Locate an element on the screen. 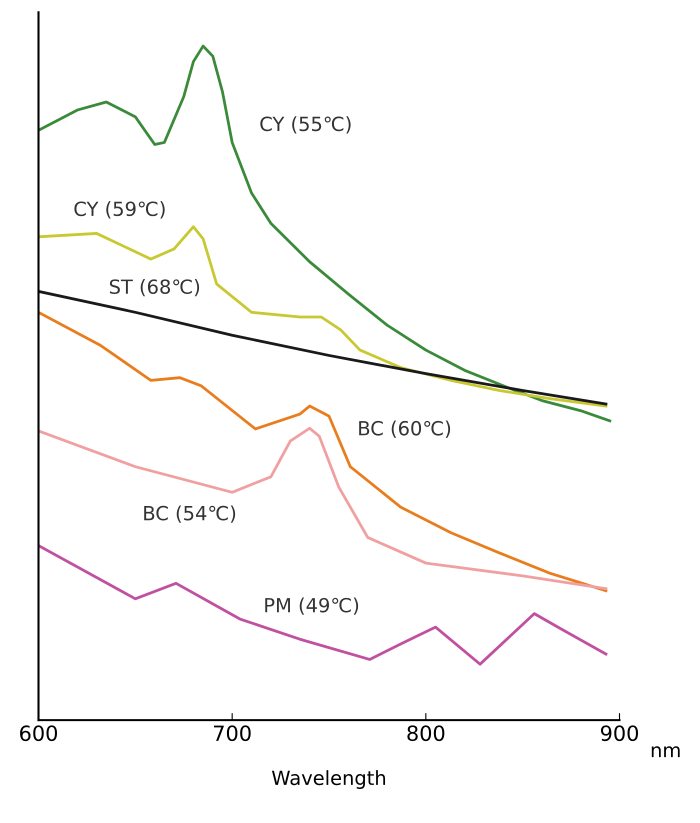 The height and width of the screenshot is (823, 700). x-tick-label: 700 is located at coordinates (232, 733).